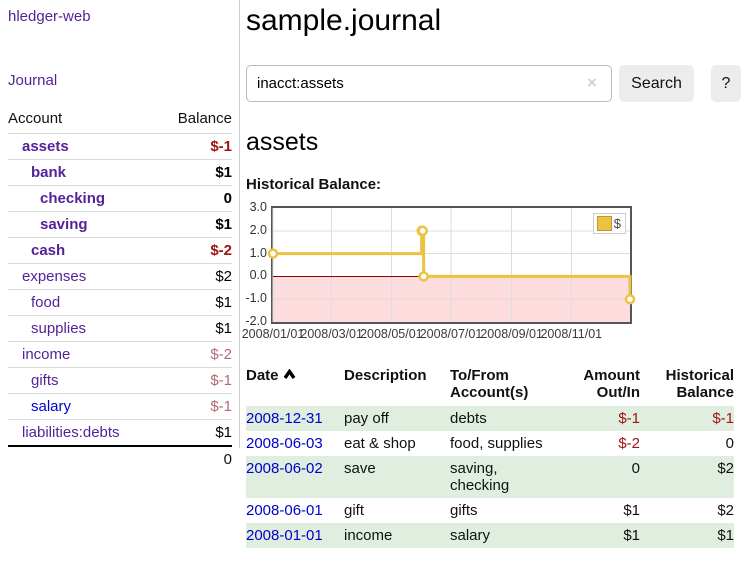 Image resolution: width=742 pixels, height=582 pixels. I want to click on register-cell-accounts: food, supplies, so click(496, 443).